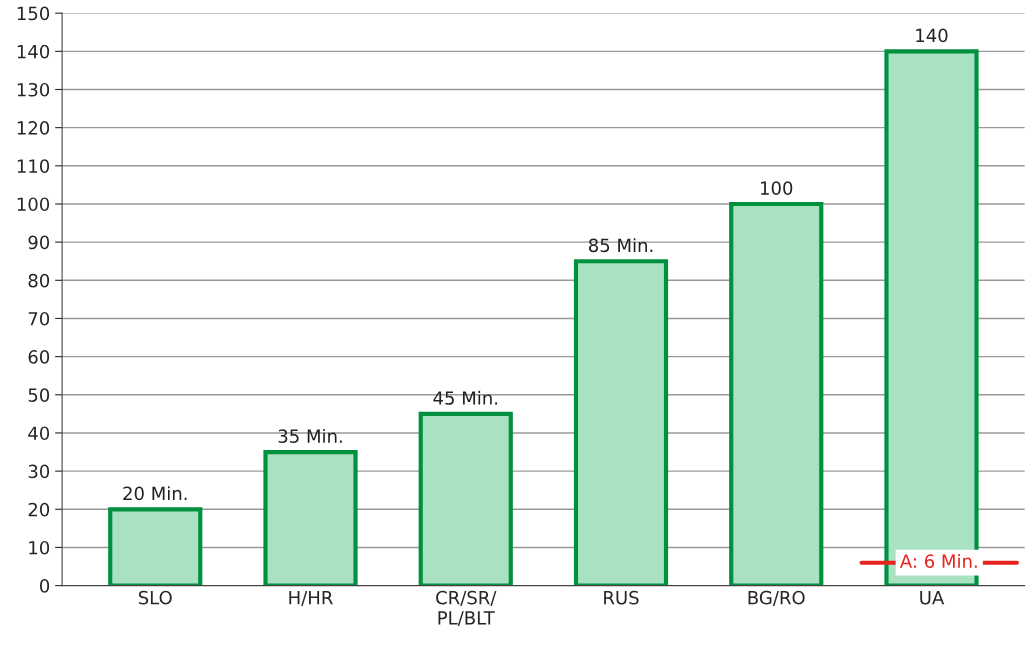  What do you see at coordinates (621, 597) in the screenshot?
I see `x-tick-label: RUS` at bounding box center [621, 597].